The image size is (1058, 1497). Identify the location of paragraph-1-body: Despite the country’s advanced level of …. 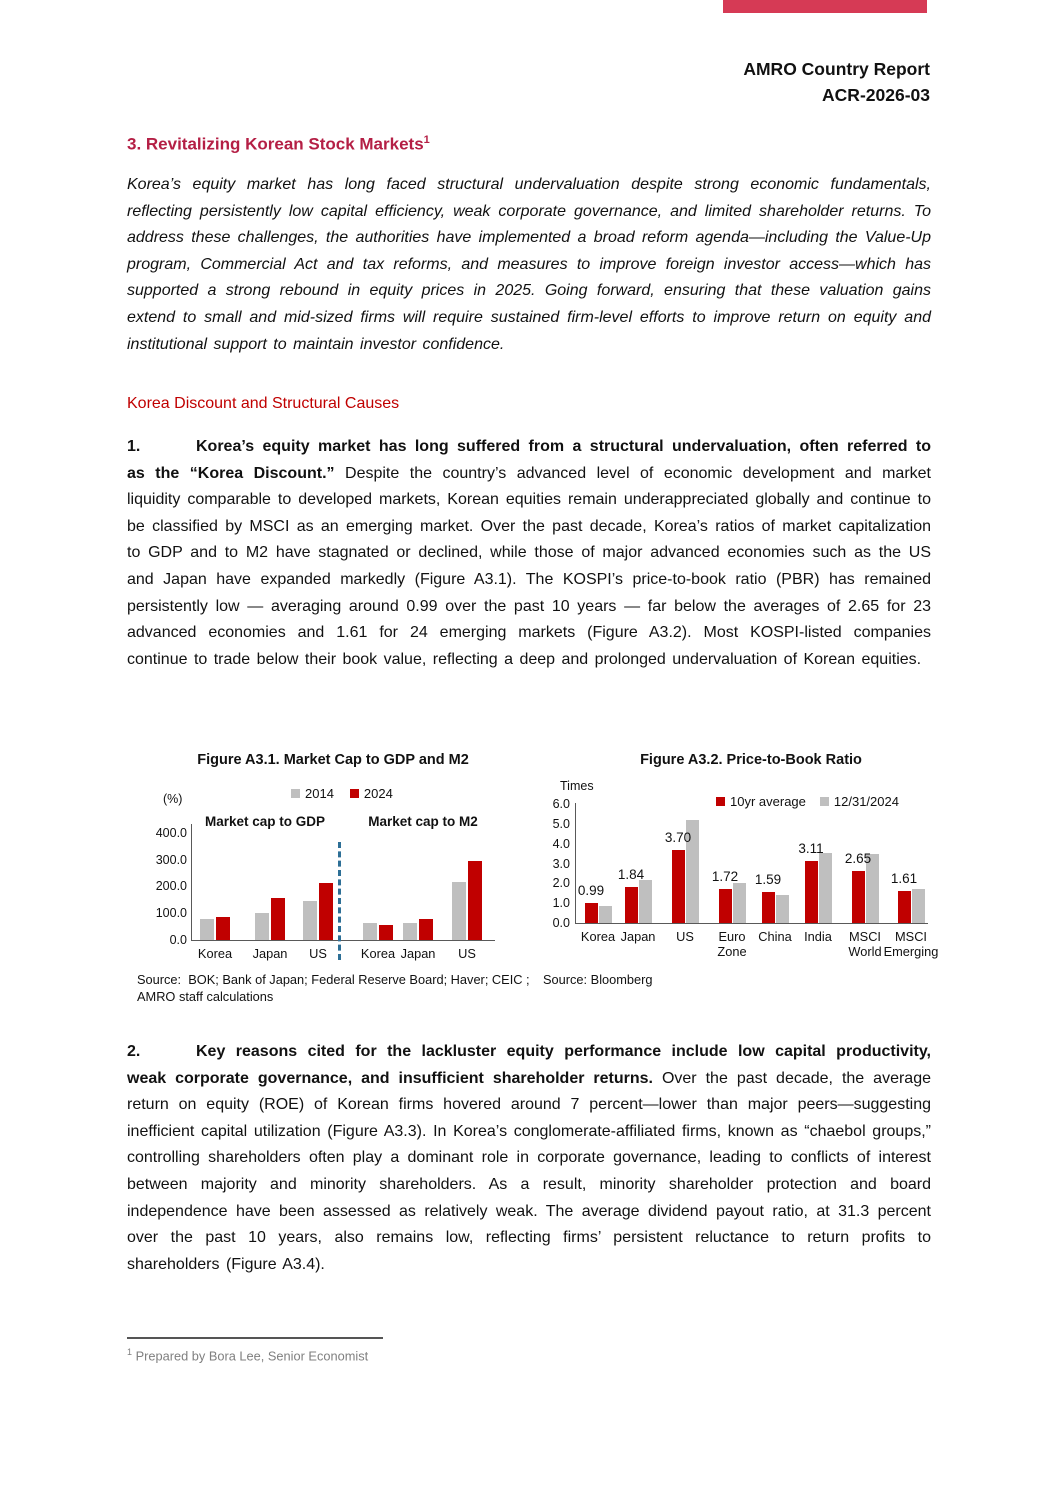
(529, 566).